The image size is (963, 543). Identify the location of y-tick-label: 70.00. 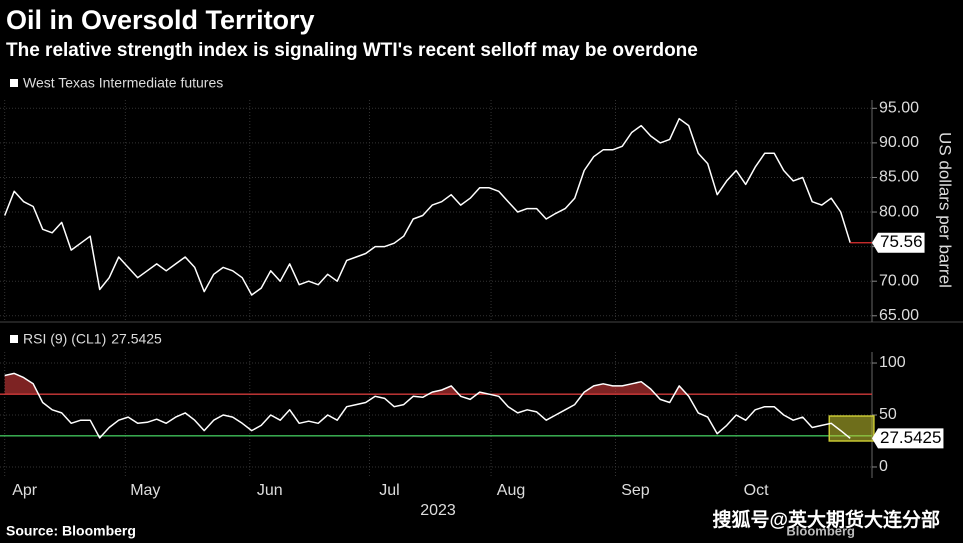
(899, 280).